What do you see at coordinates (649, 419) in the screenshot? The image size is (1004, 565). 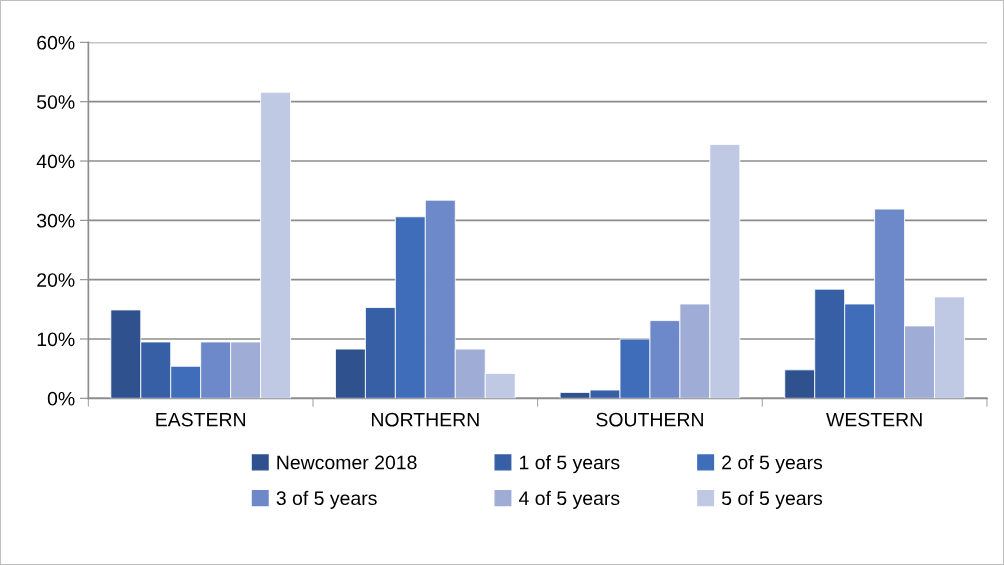 I see `x-tick-label: SOUTHERN` at bounding box center [649, 419].